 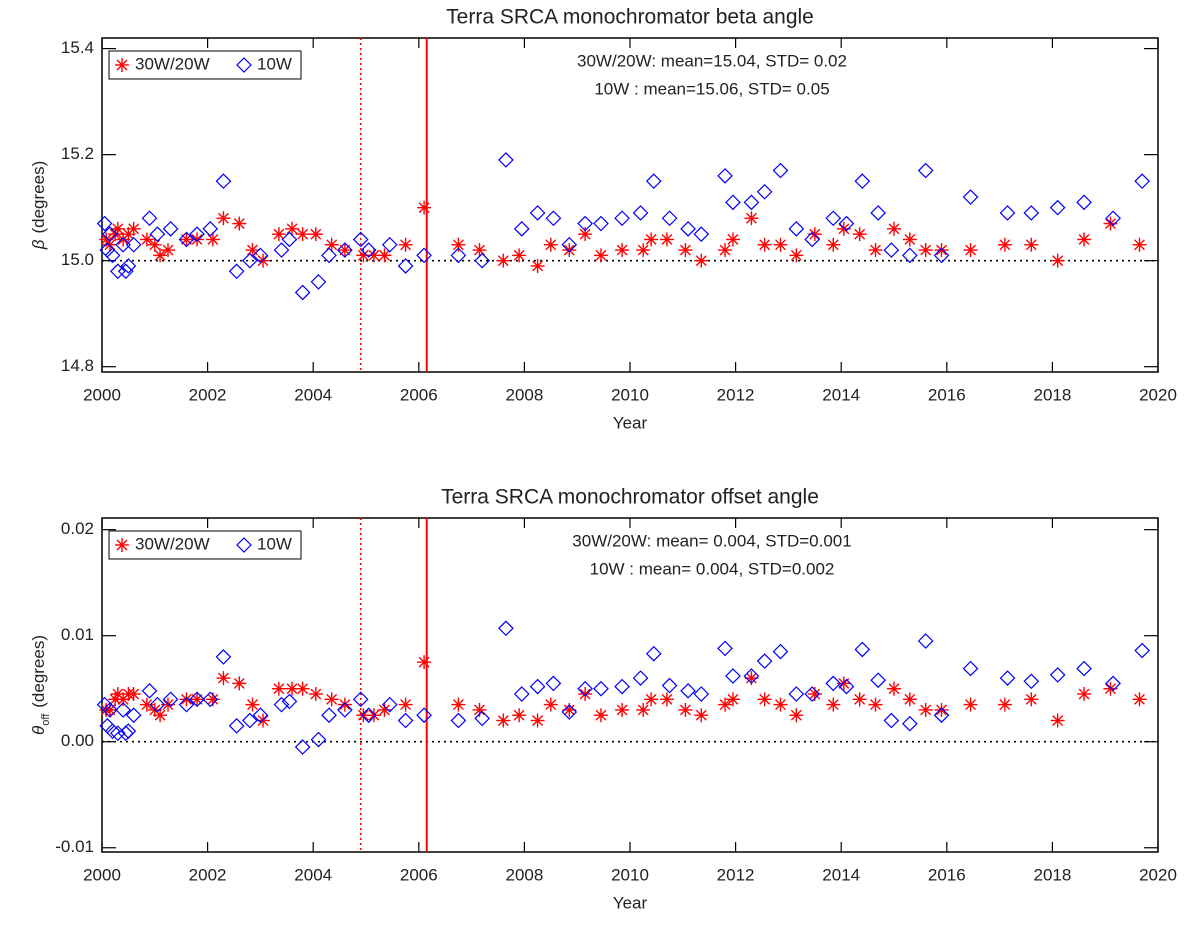 I want to click on legend-box, so click(x=205, y=545).